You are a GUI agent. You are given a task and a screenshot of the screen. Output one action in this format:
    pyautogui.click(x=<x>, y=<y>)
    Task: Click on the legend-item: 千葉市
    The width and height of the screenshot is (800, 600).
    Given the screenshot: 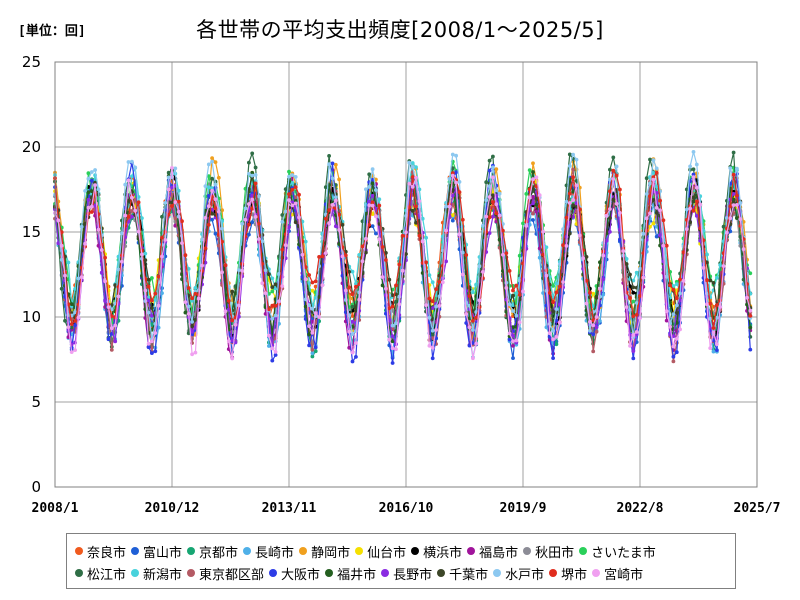 What is the action you would take?
    pyautogui.click(x=462, y=573)
    